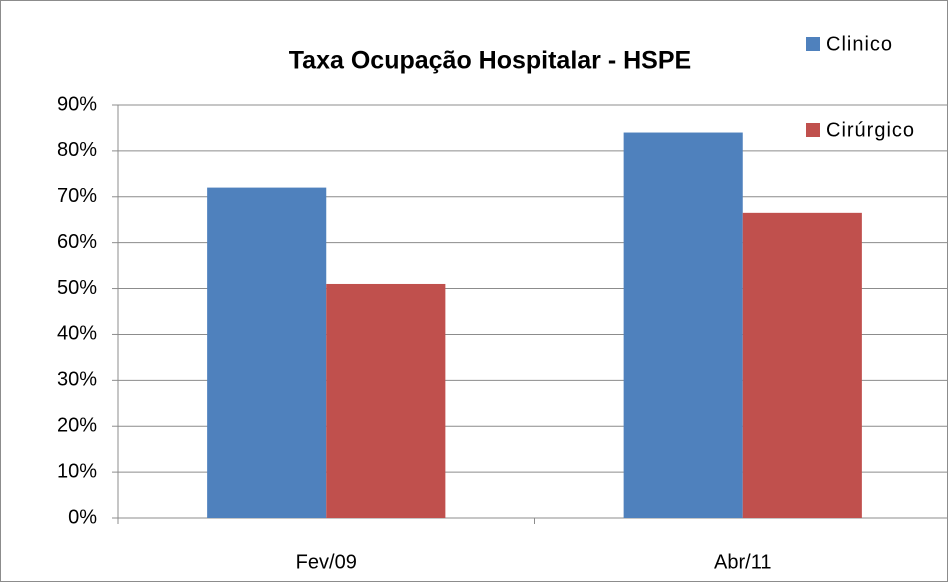 This screenshot has height=582, width=948. I want to click on x-tick-label: Abr/11, so click(742, 562).